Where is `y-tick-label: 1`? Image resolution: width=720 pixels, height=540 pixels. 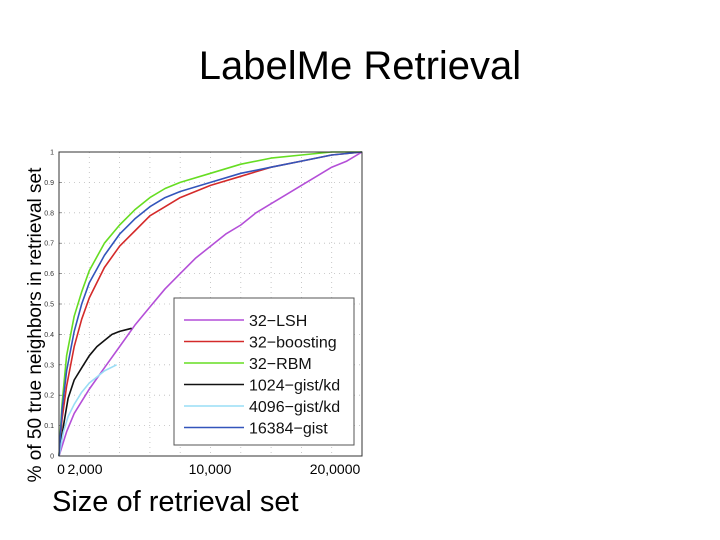 y-tick-label: 1 is located at coordinates (52, 153).